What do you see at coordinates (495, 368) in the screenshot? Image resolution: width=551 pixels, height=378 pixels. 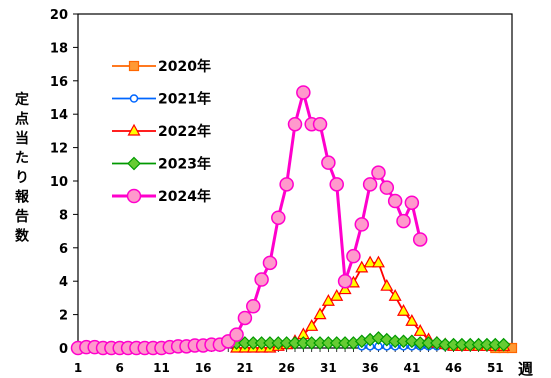 I see `x-tick-label: 51` at bounding box center [495, 368].